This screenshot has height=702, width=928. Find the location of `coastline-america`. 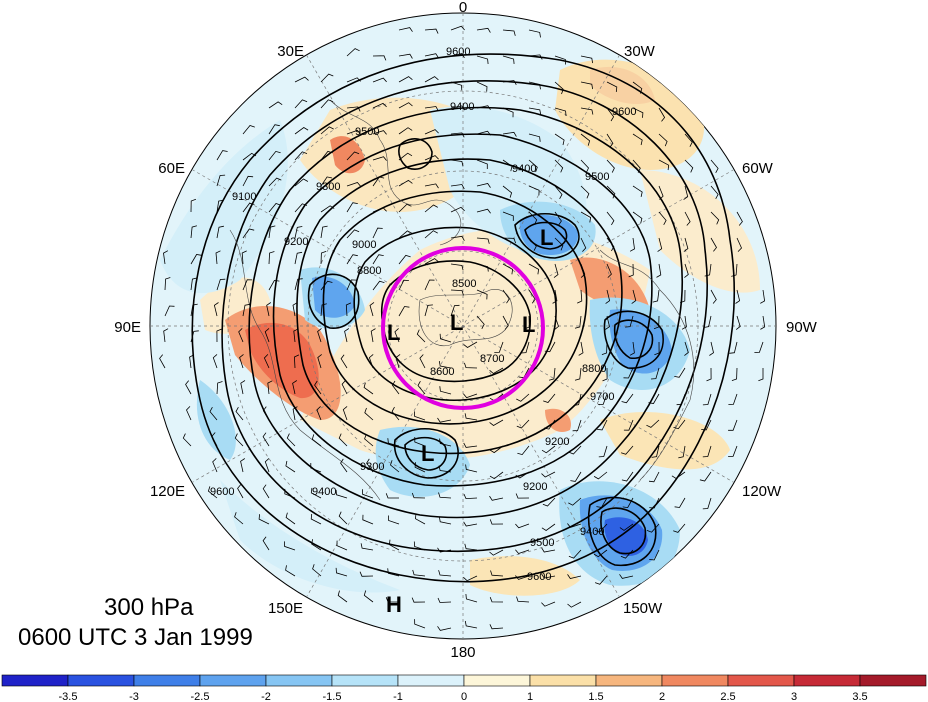

coastline-america is located at coordinates (647, 365).